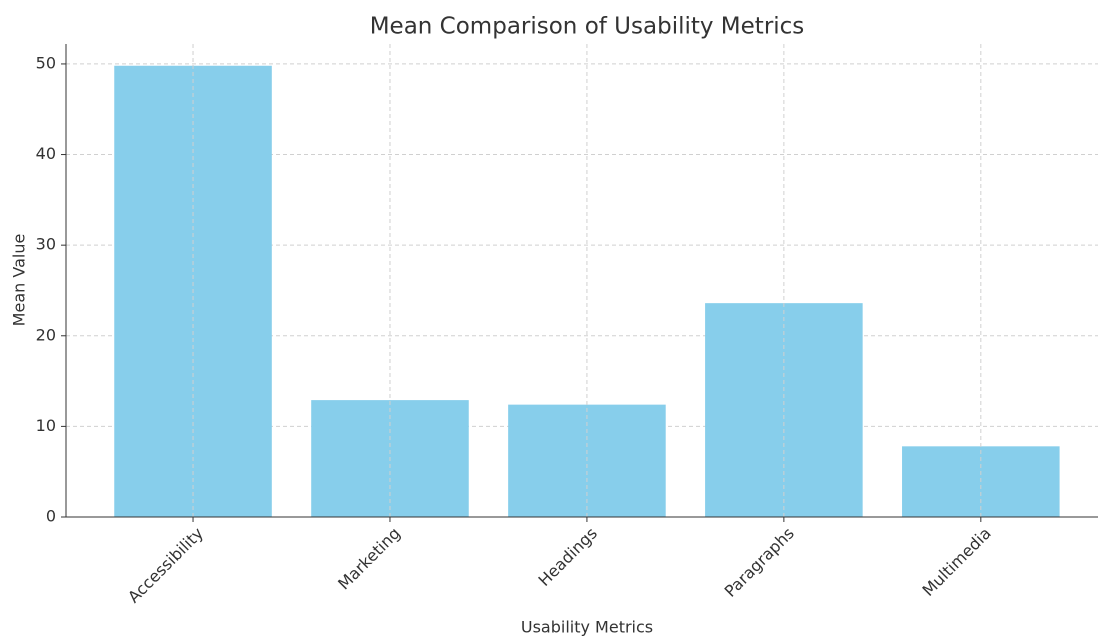  What do you see at coordinates (759, 562) in the screenshot?
I see `x-tick-label: Paragraphs` at bounding box center [759, 562].